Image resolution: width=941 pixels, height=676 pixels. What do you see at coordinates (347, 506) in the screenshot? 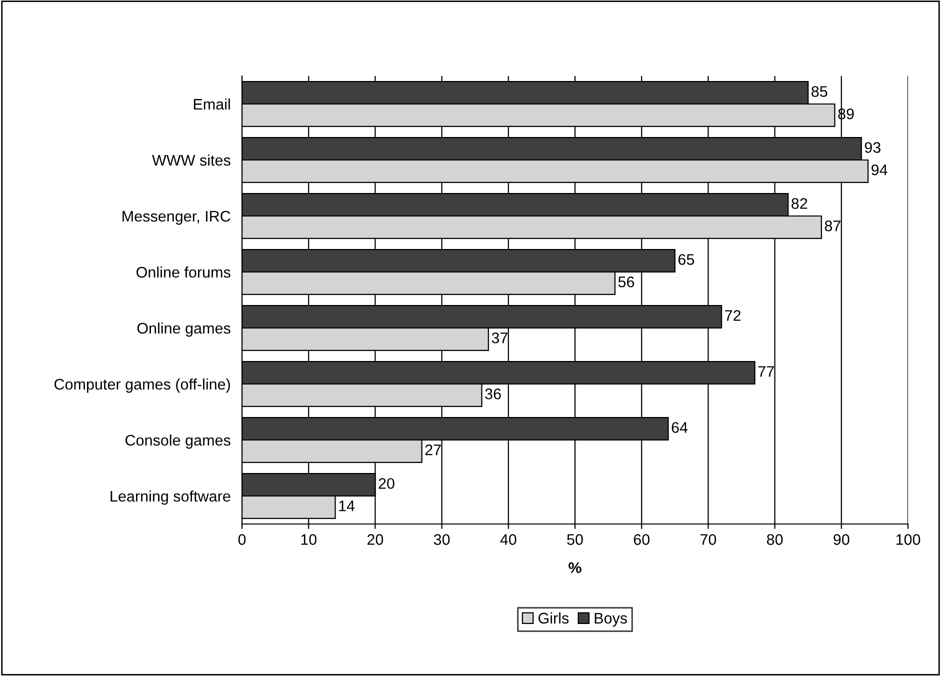
I see `data-label: 14` at bounding box center [347, 506].